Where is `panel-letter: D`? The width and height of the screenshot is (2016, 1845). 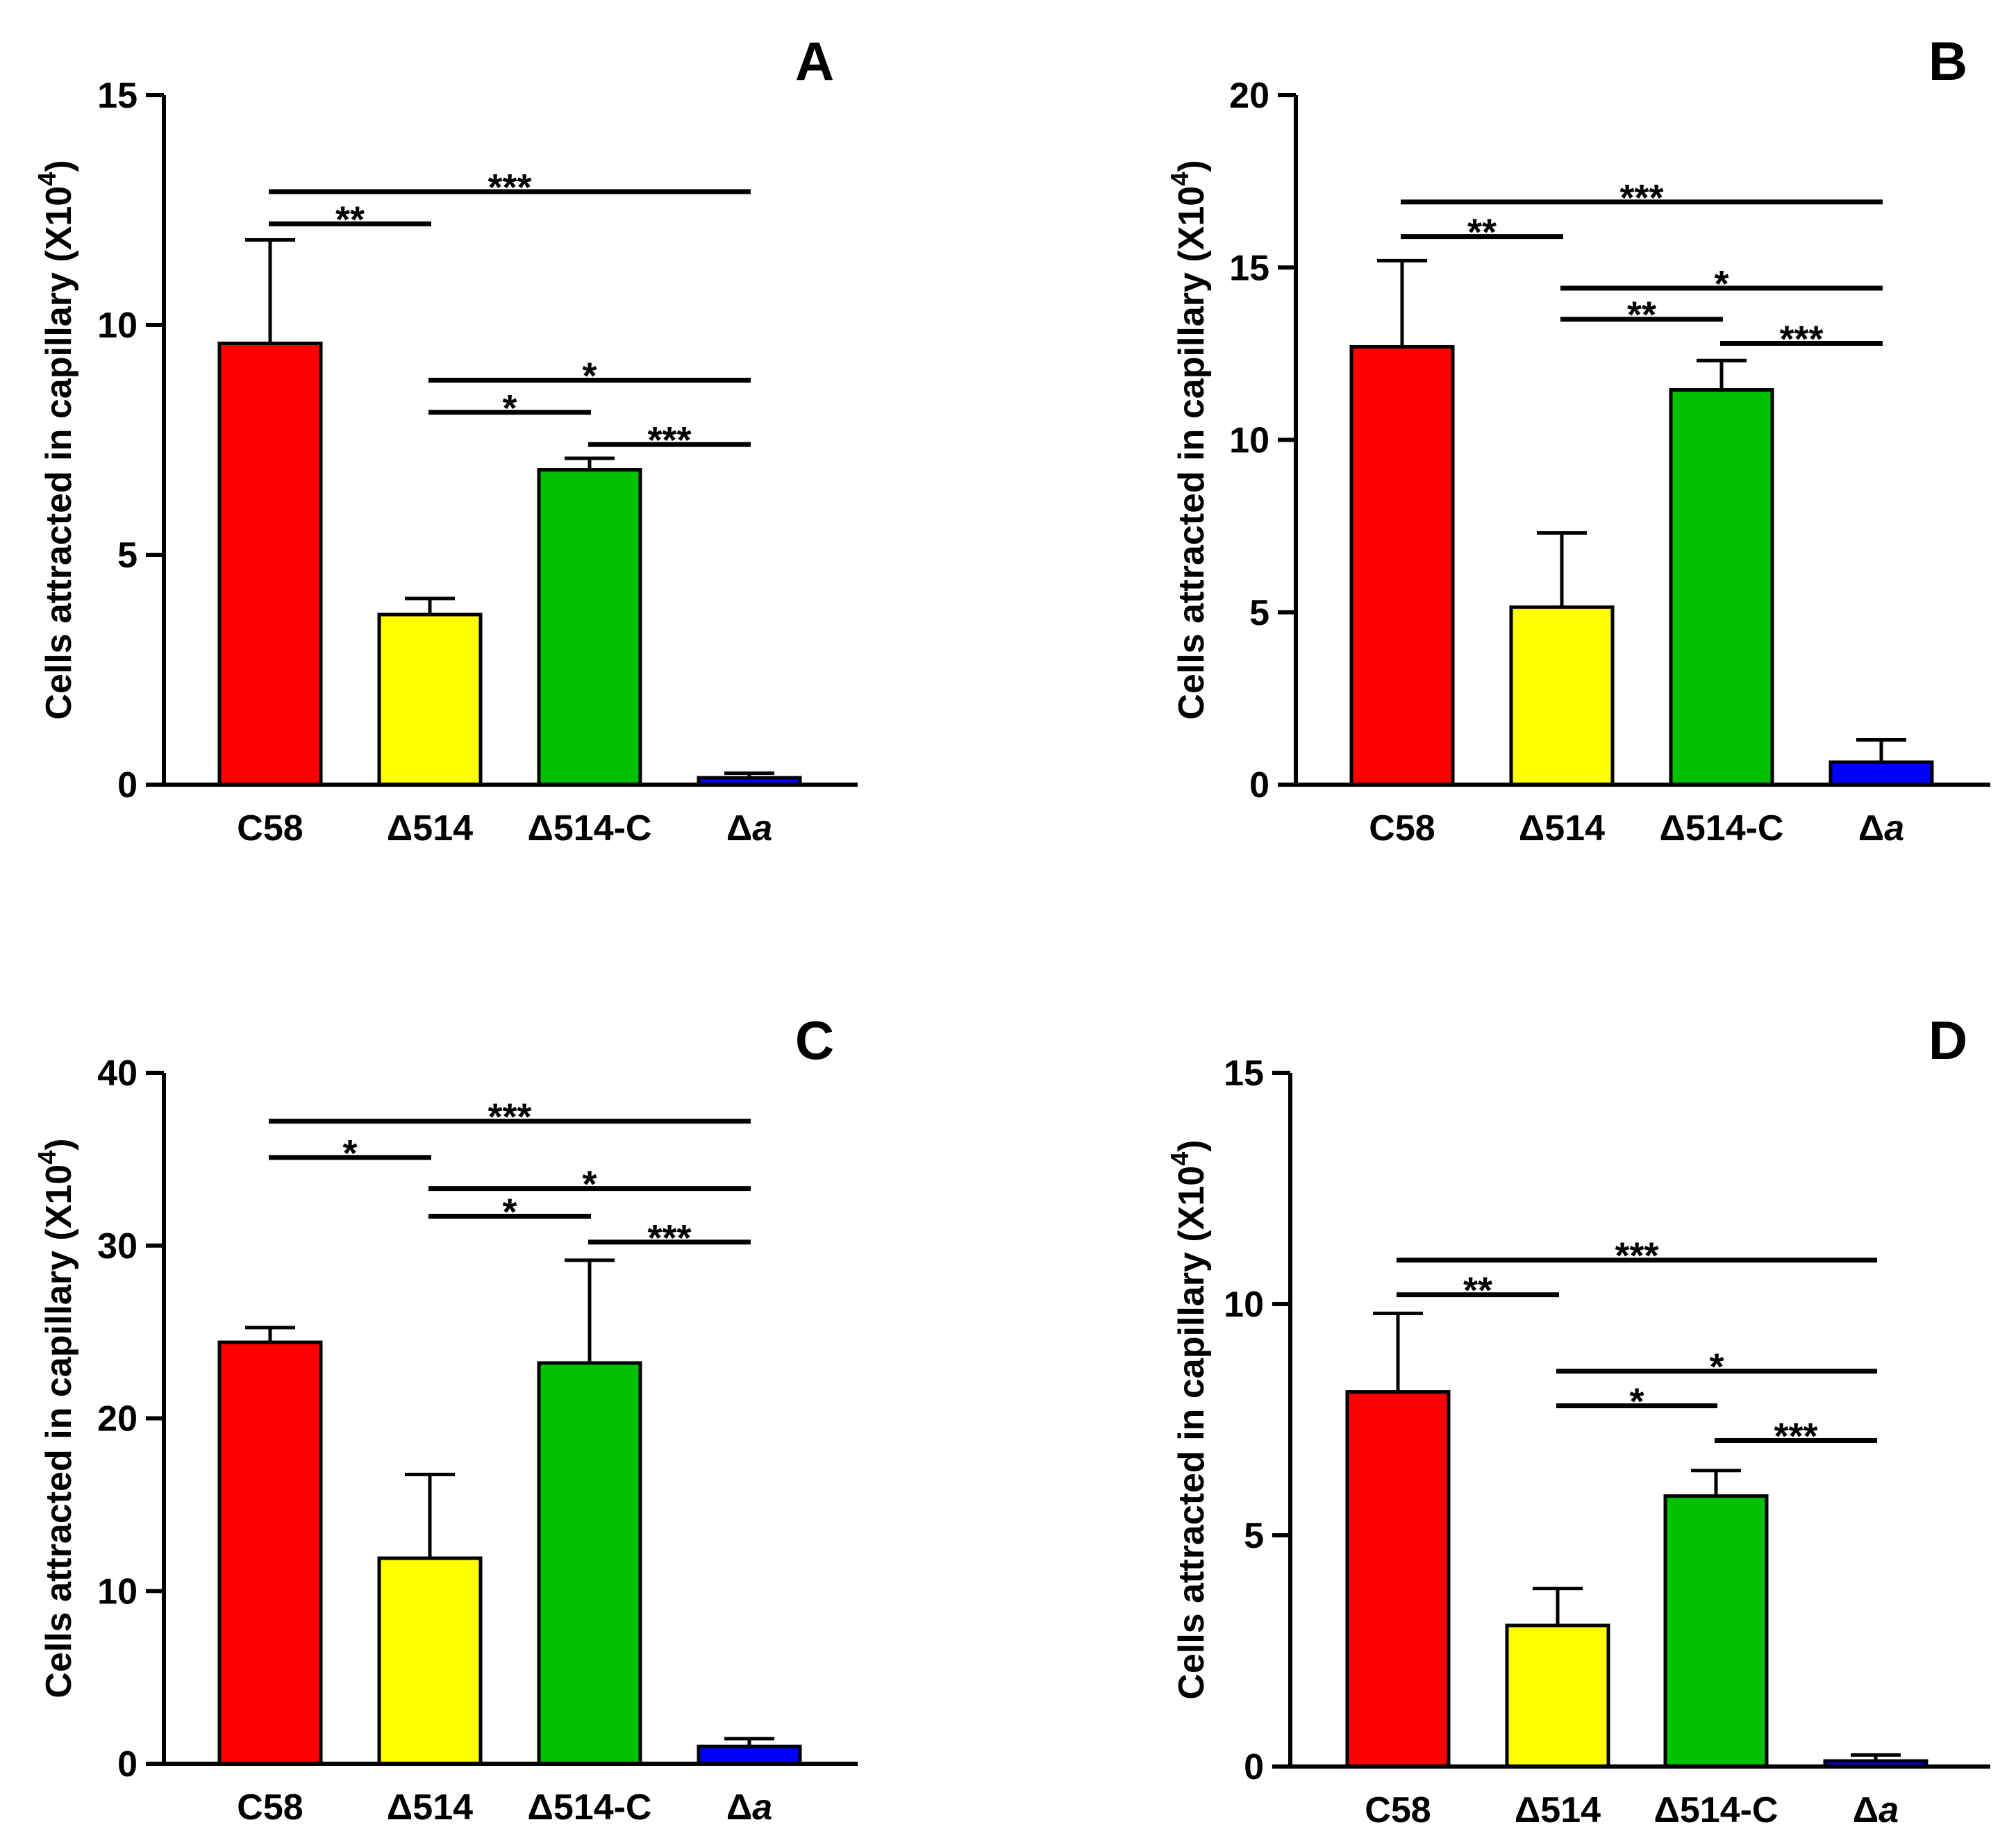 panel-letter: D is located at coordinates (1948, 1040).